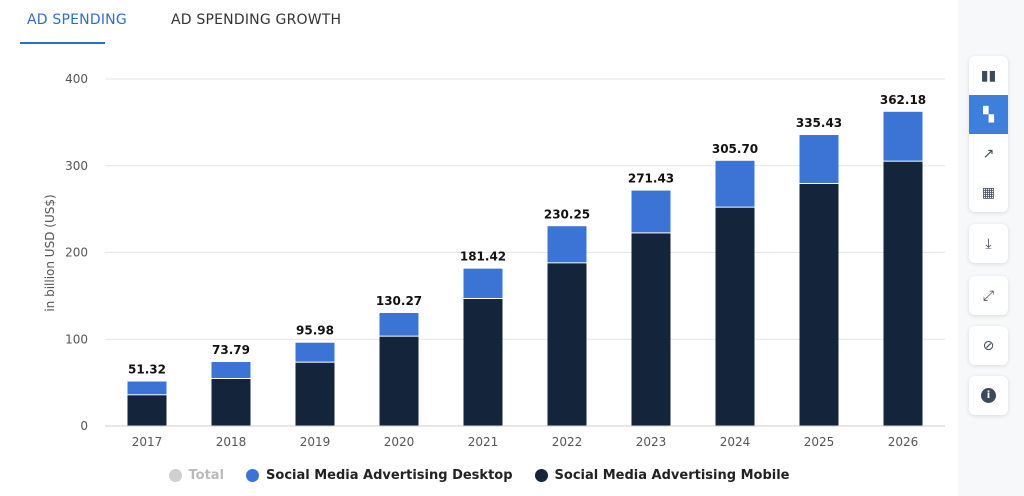 The height and width of the screenshot is (496, 1024). Describe the element at coordinates (76, 253) in the screenshot. I see `y-tick-label: 200` at that location.